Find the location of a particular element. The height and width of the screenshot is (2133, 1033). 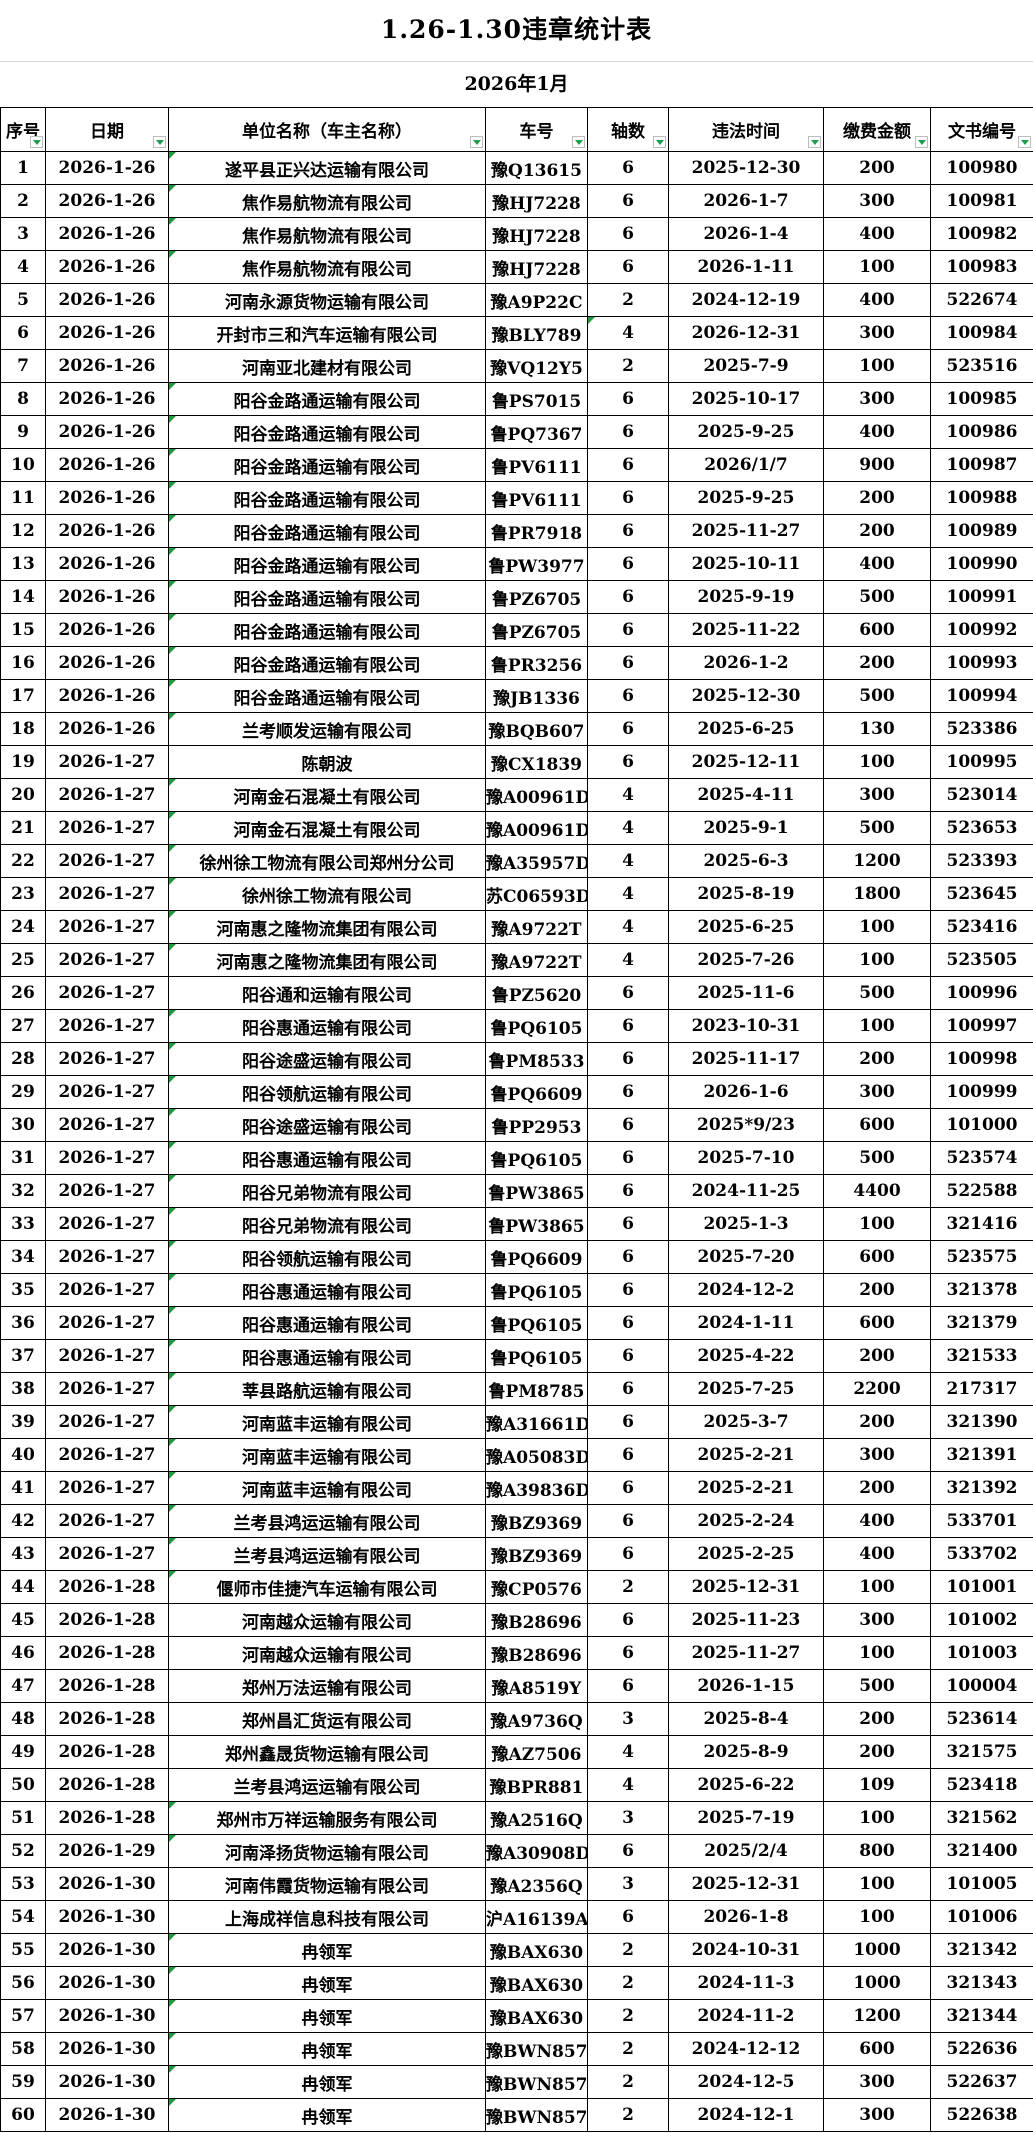

cell-time: 2025-9-25 is located at coordinates (746, 498).